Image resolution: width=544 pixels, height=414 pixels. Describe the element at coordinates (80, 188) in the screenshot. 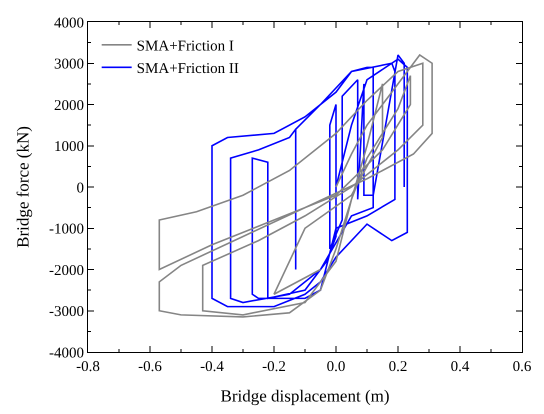

I see `y-tick-label: 0` at that location.